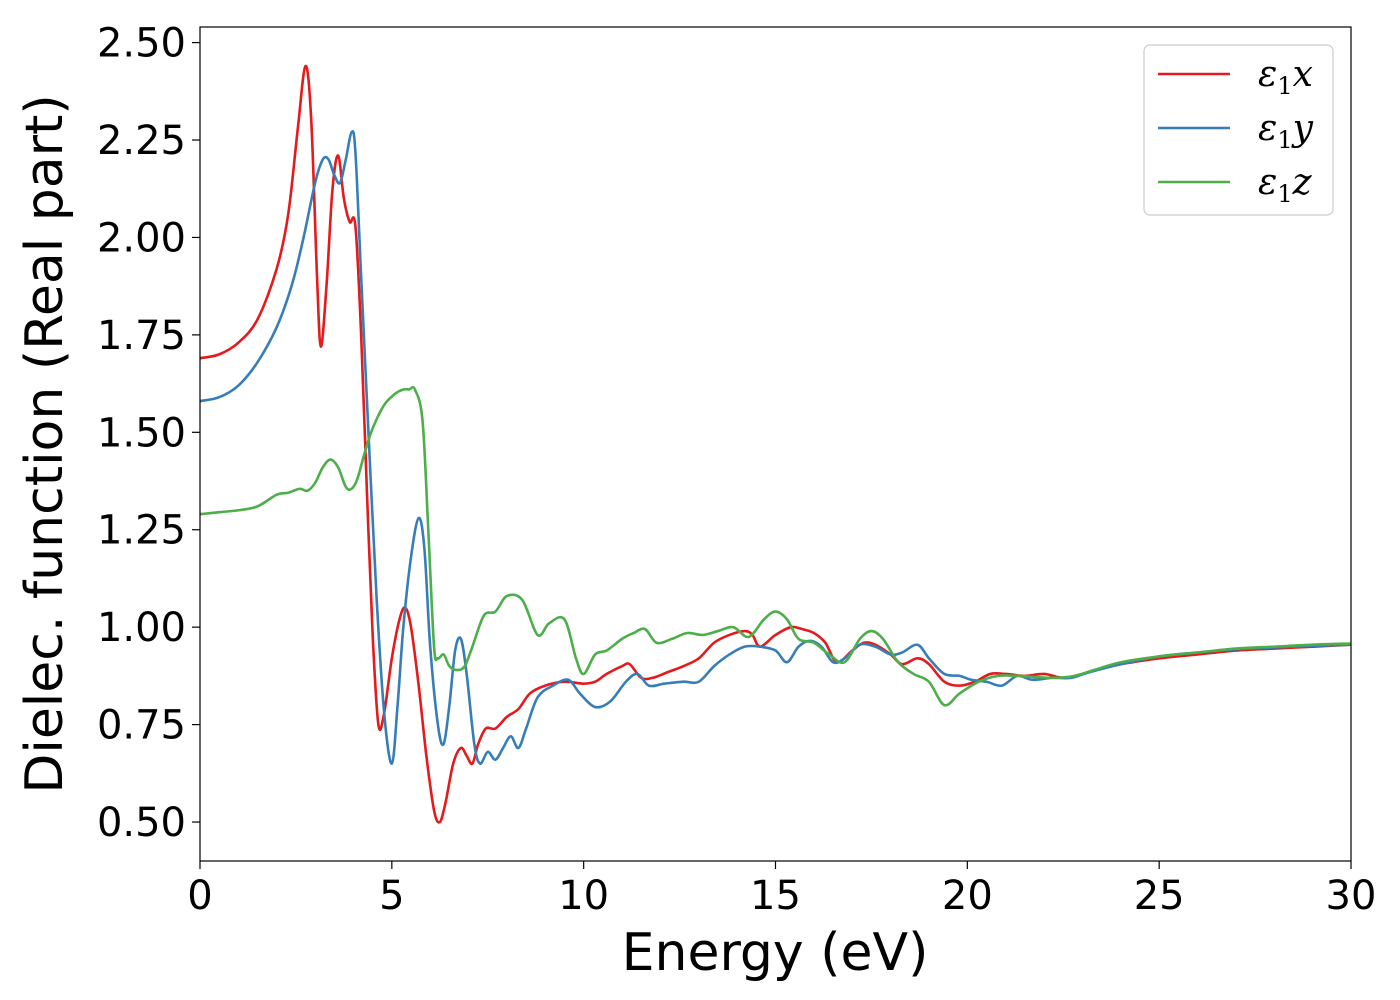  I want to click on legend-box, so click(1238, 130).